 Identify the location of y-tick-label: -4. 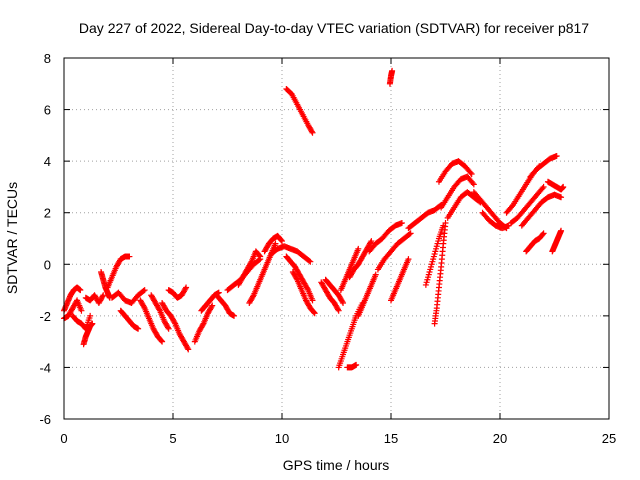
(45, 367).